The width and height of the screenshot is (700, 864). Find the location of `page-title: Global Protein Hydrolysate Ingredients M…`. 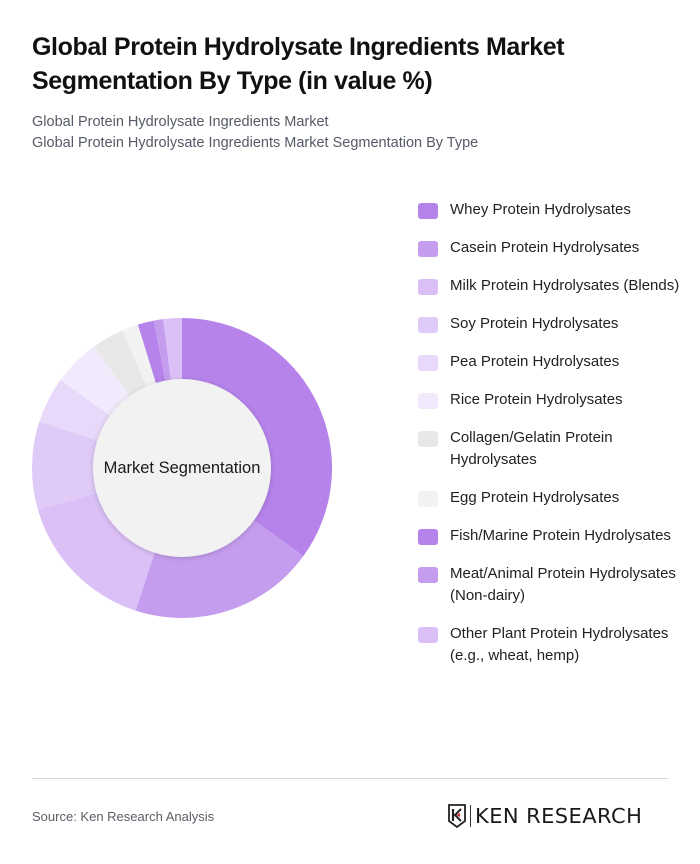

page-title: Global Protein Hydrolysate Ingredients M… is located at coordinates (298, 64).